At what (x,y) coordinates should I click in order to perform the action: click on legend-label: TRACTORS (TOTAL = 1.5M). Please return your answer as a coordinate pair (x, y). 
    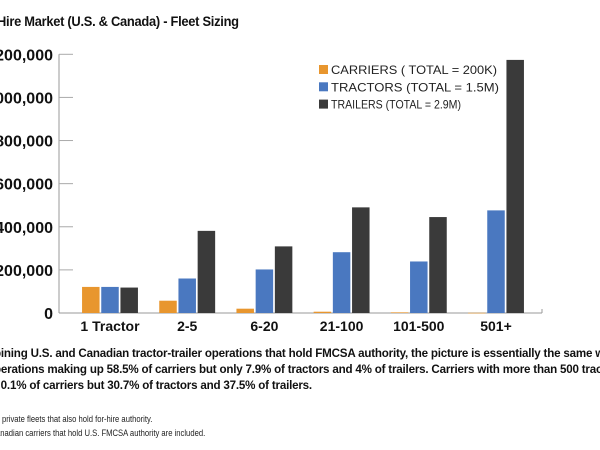
    Looking at the image, I should click on (415, 87).